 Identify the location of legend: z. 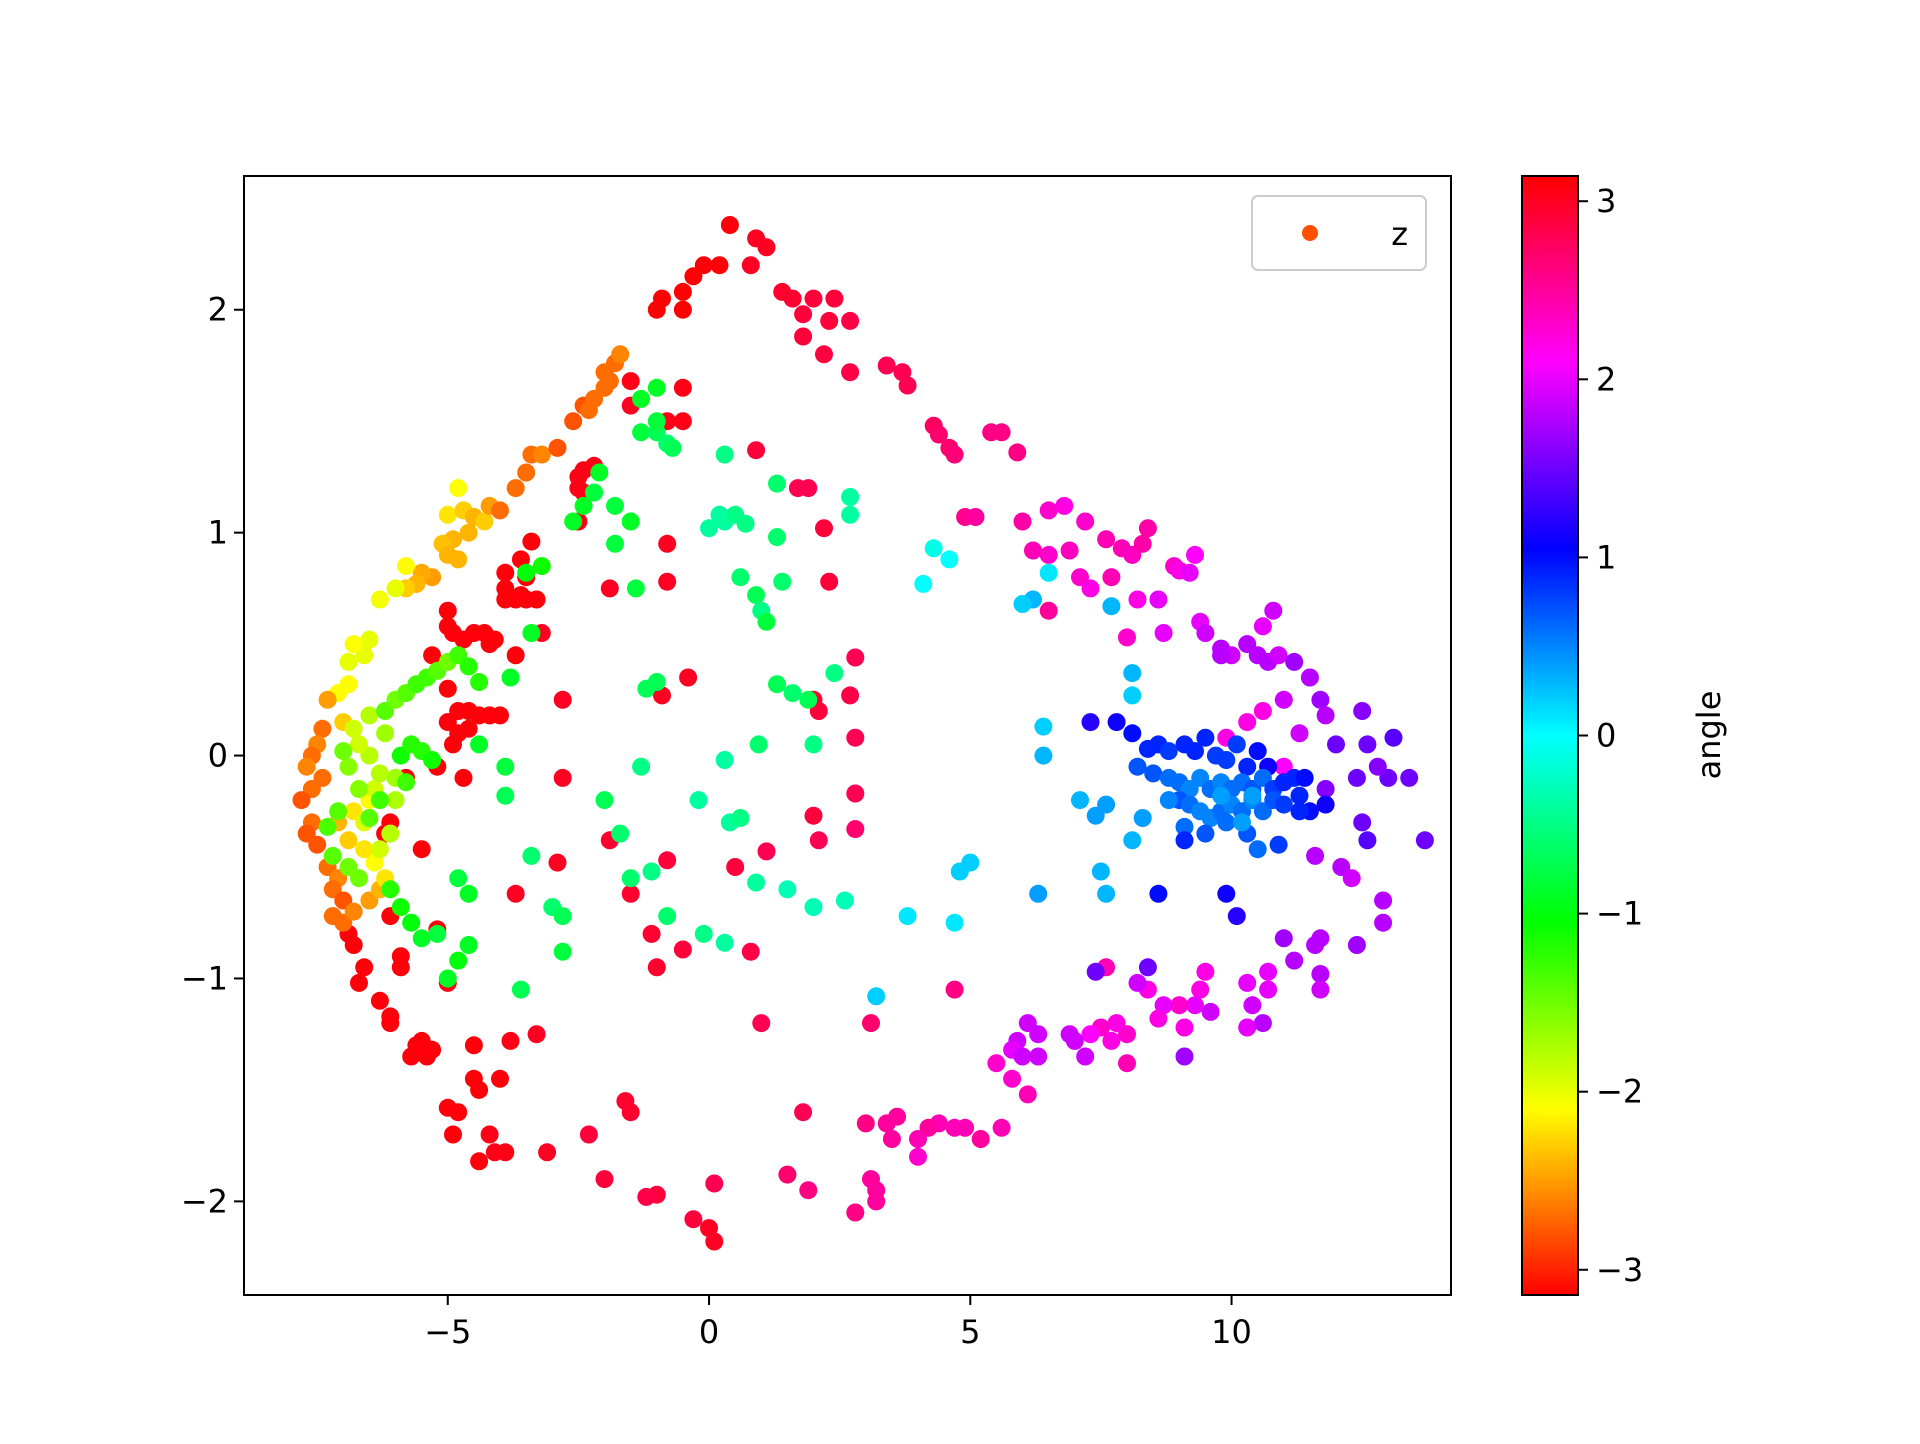
(1339, 233).